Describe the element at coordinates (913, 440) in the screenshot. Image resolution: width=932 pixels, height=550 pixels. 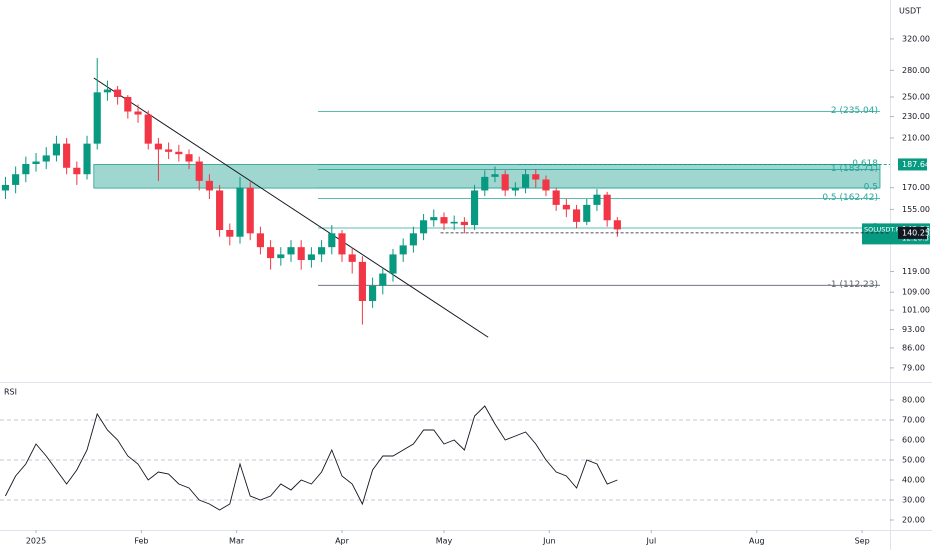
I see `y-tick-label: 60.00` at that location.